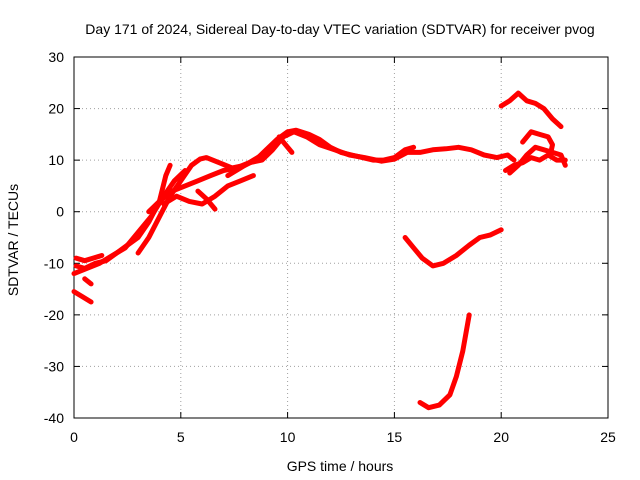 The width and height of the screenshot is (640, 480). Describe the element at coordinates (54, 366) in the screenshot. I see `y-tick-label: -30` at that location.